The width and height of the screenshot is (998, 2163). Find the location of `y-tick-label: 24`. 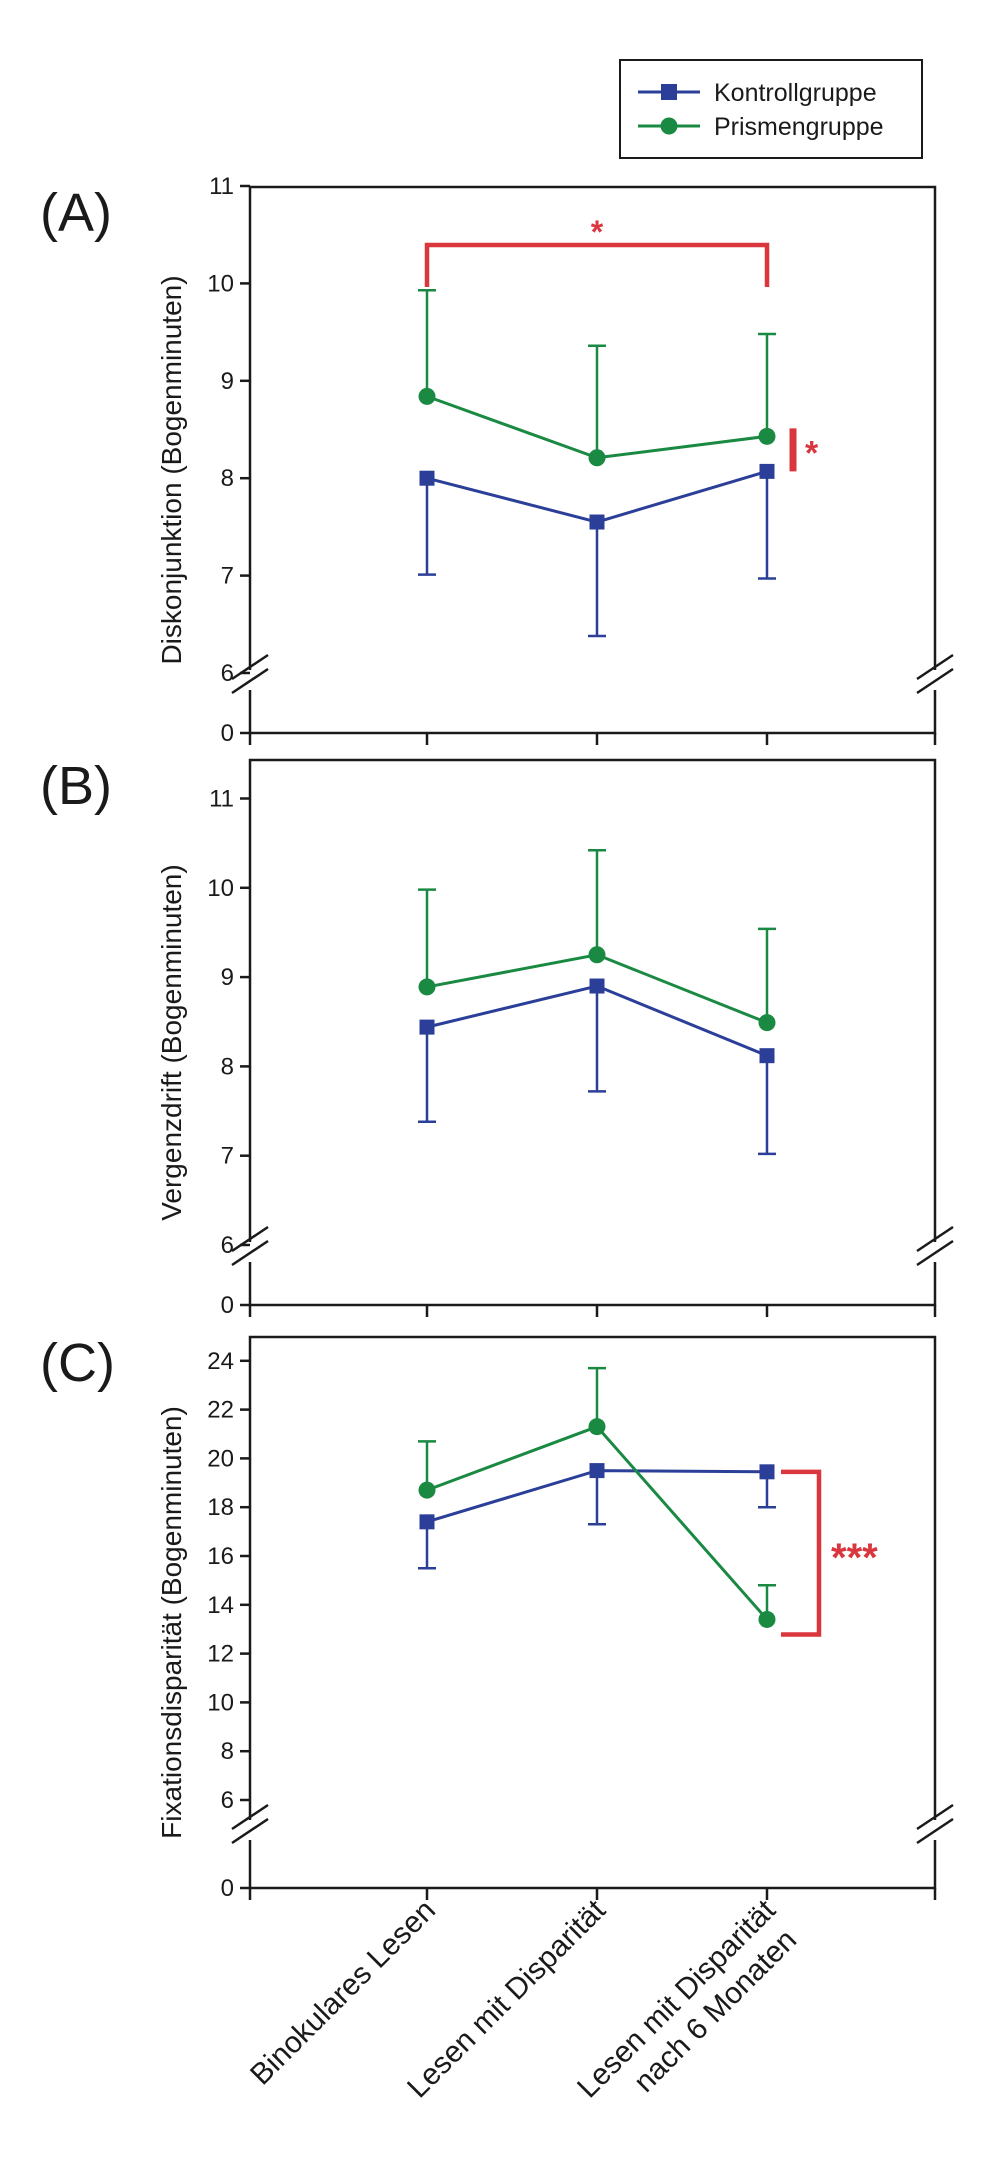

y-tick-label: 24 is located at coordinates (220, 1361).